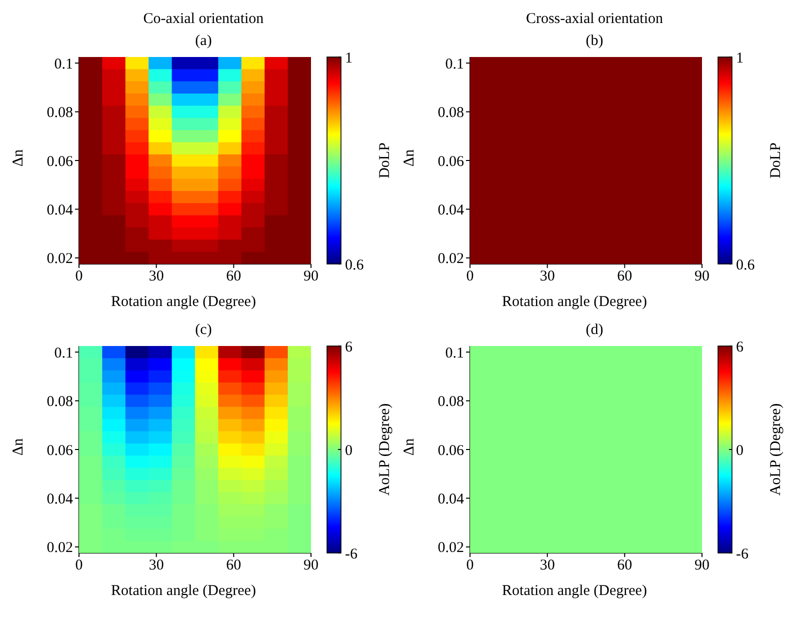  What do you see at coordinates (203, 19) in the screenshot?
I see `chart-title: Co-axial orientation` at bounding box center [203, 19].